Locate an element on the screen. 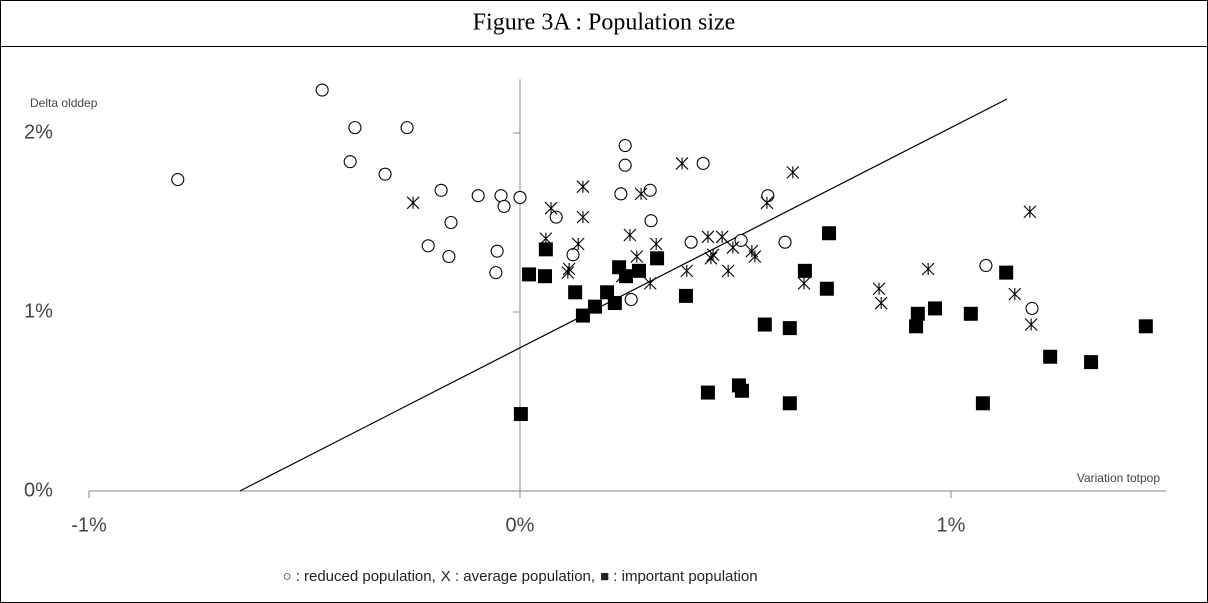 This screenshot has height=603, width=1208. x-tick-label: 1% is located at coordinates (951, 525).